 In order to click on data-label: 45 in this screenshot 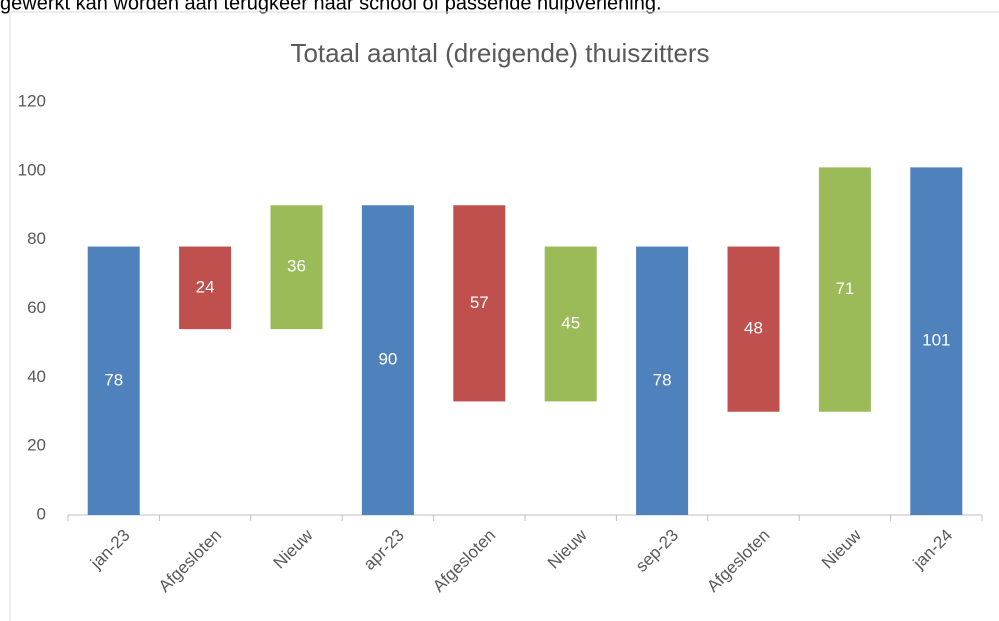, I will do `click(570, 322)`.